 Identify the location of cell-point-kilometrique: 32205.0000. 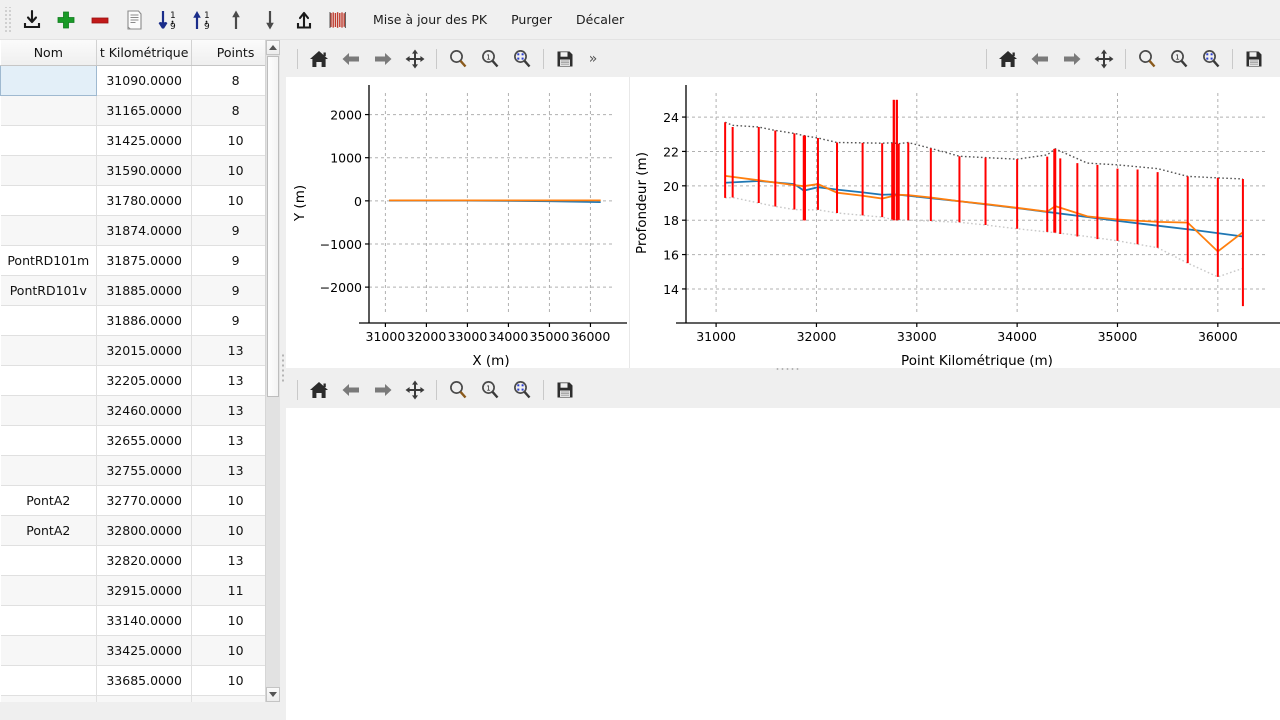
(144, 380).